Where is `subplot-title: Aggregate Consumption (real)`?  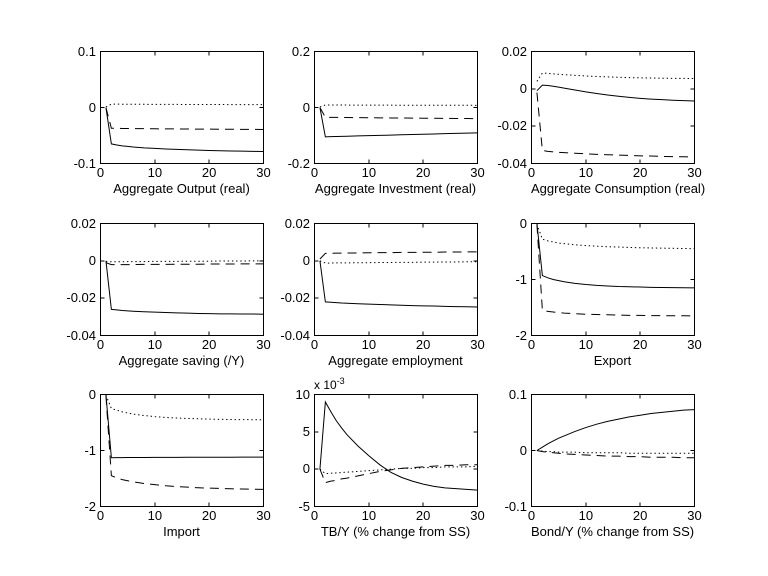
subplot-title: Aggregate Consumption (real) is located at coordinates (618, 188).